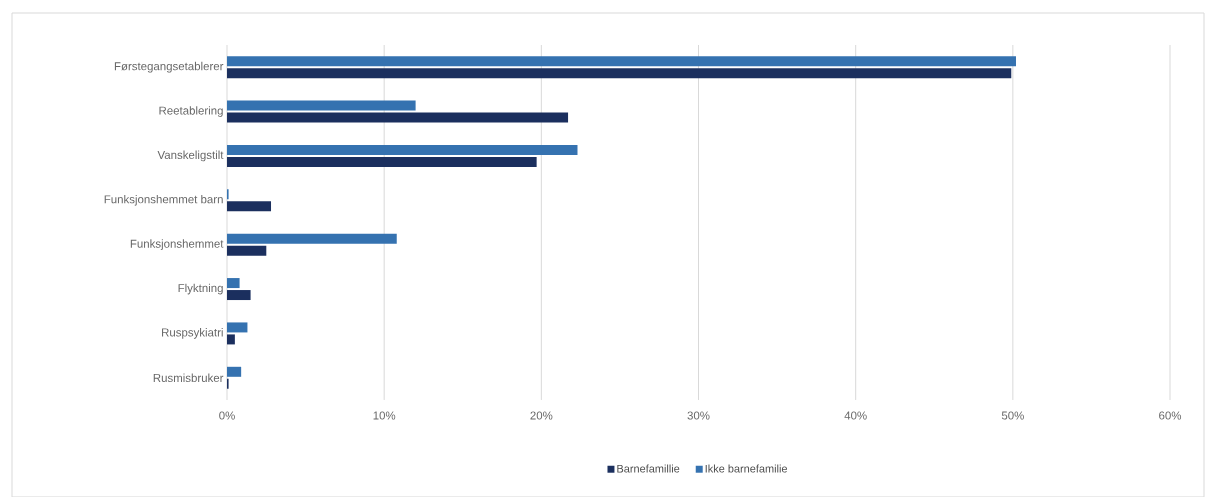 This screenshot has height=497, width=1205. What do you see at coordinates (746, 468) in the screenshot?
I see `legend-label: Ikke barnefamilie` at bounding box center [746, 468].